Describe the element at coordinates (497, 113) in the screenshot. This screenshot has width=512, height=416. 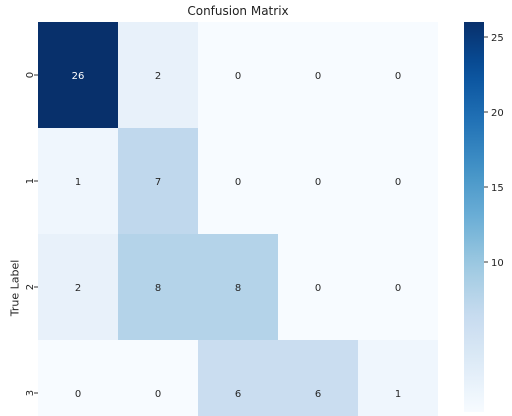
I see `colorbar-tick-label: 20` at that location.